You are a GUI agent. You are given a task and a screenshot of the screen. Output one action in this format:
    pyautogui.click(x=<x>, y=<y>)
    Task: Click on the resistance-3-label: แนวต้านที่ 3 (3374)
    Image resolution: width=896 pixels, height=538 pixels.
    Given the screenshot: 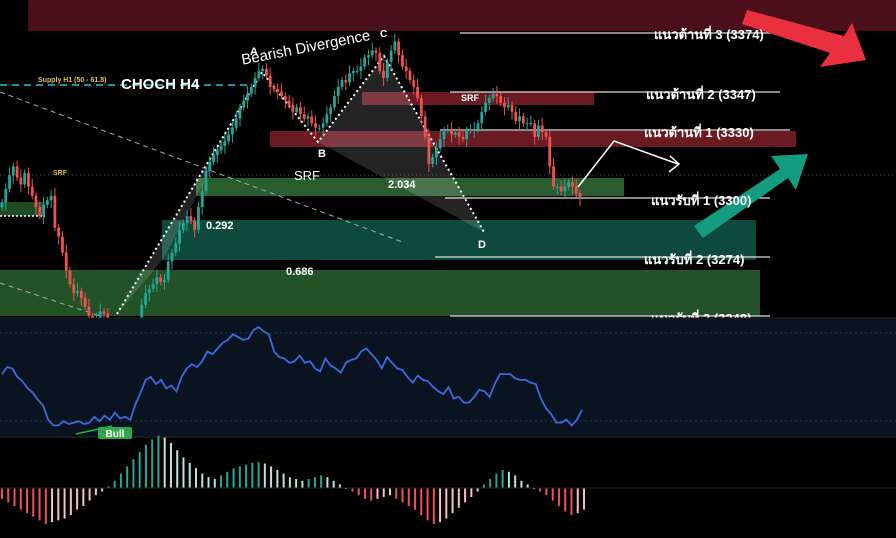 What is the action you would take?
    pyautogui.click(x=709, y=34)
    